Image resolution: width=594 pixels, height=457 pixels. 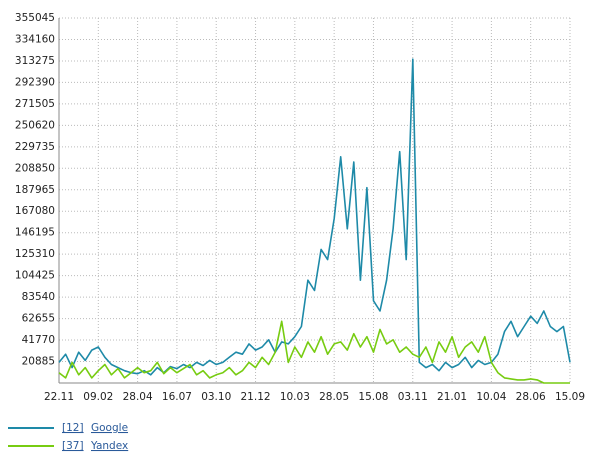 What do you see at coordinates (35, 125) in the screenshot?
I see `y-tick-label: 250620` at bounding box center [35, 125].